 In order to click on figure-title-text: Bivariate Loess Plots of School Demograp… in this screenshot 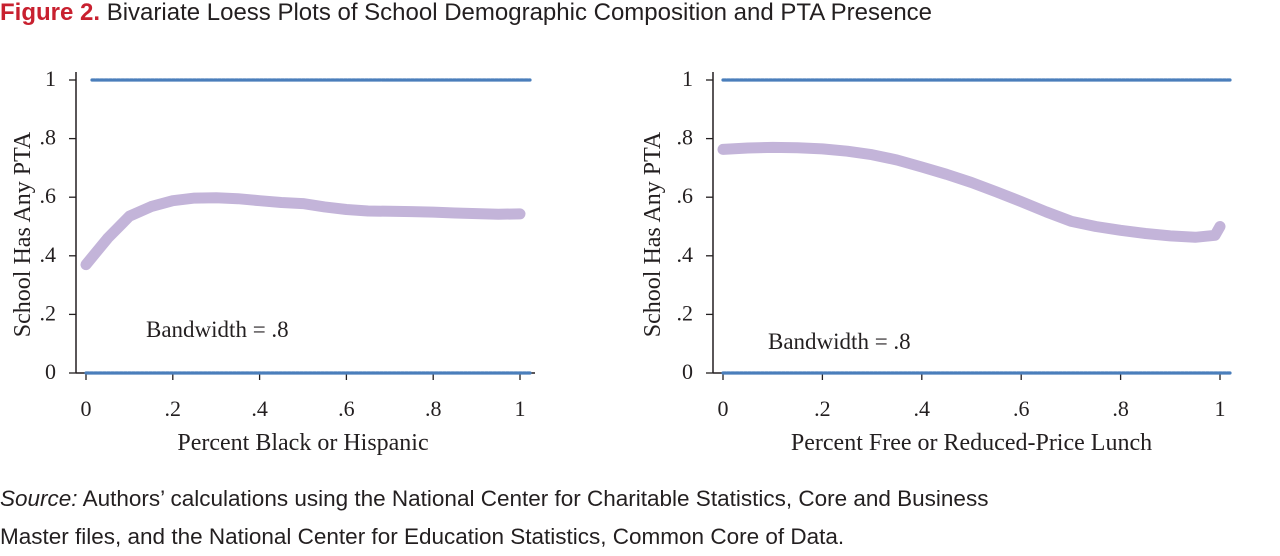, I will do `click(519, 13)`.